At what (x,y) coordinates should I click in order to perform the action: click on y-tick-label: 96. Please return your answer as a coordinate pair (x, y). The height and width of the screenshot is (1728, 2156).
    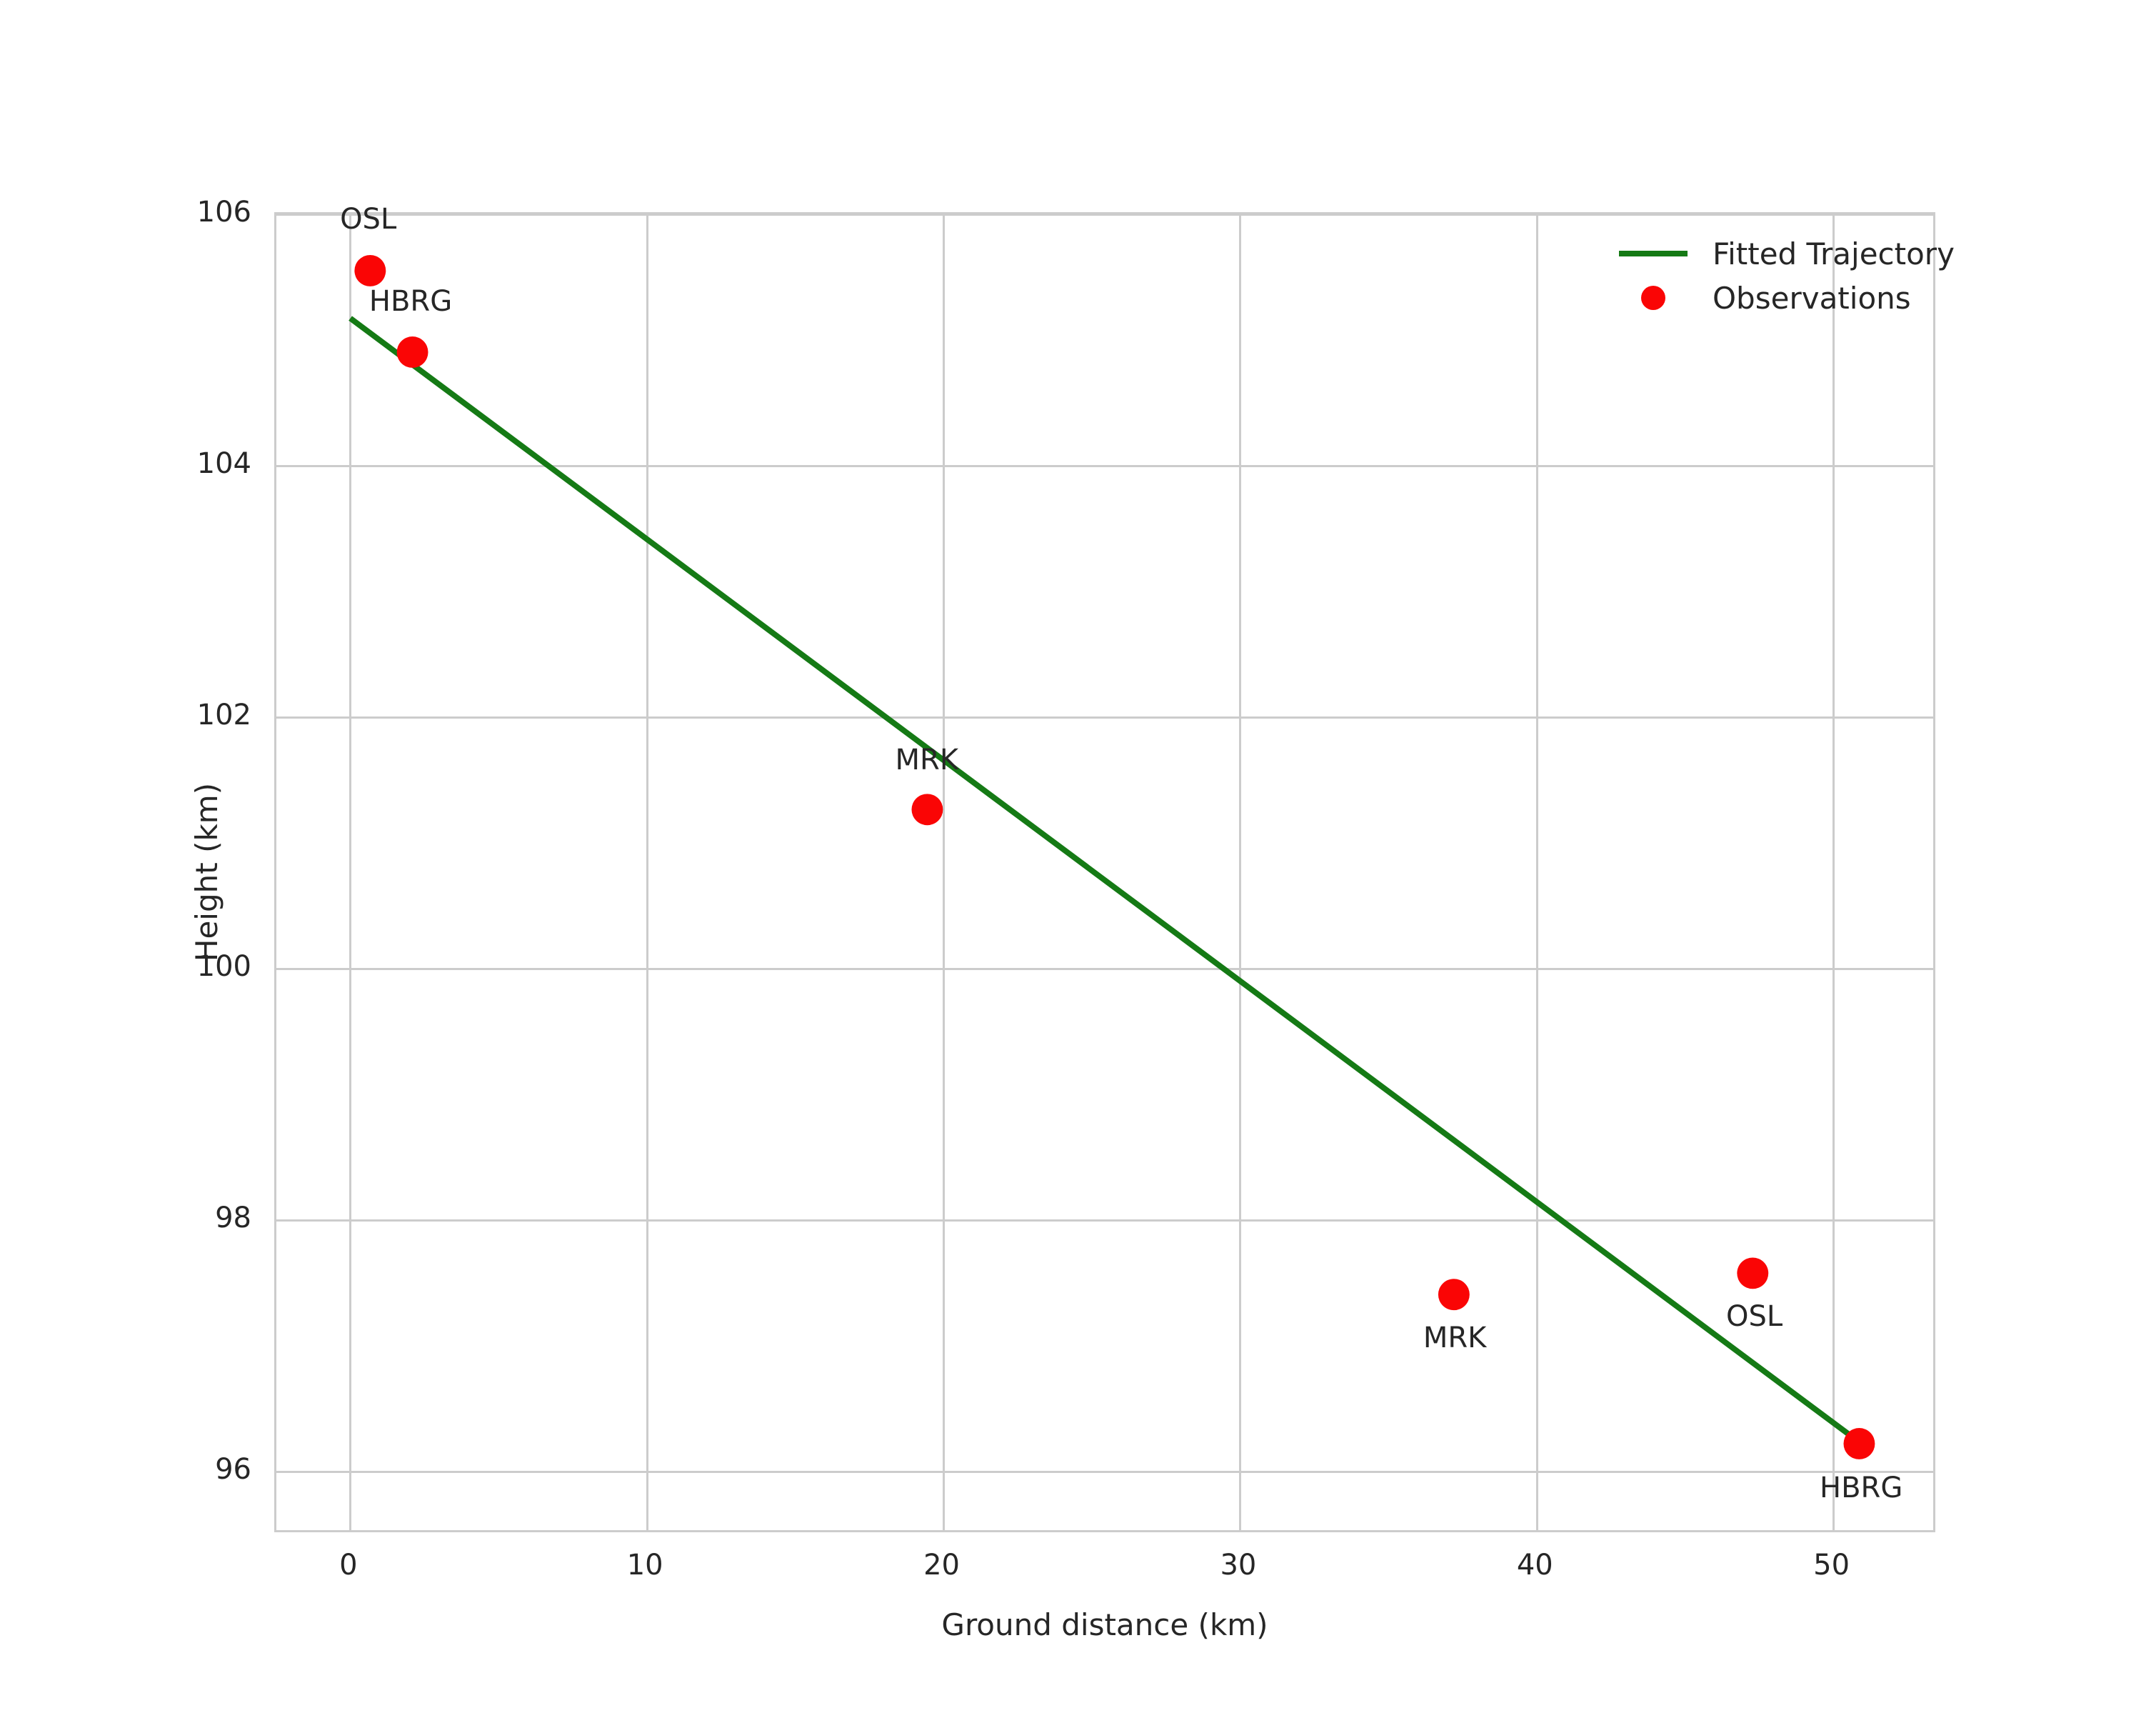
    Looking at the image, I should click on (233, 1470).